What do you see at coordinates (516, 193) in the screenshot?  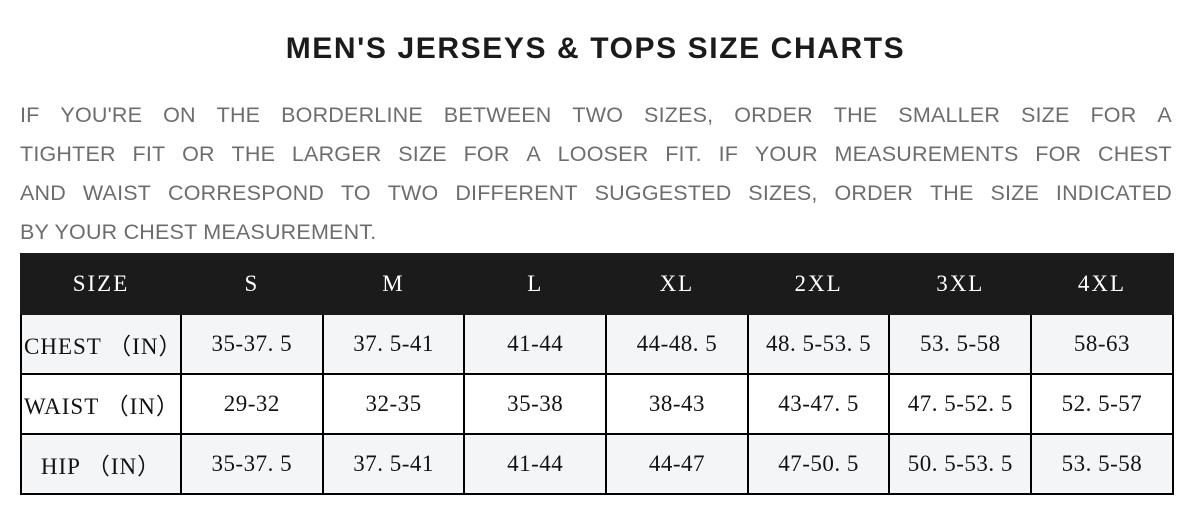 I see `intro-word: DIFFERENT` at bounding box center [516, 193].